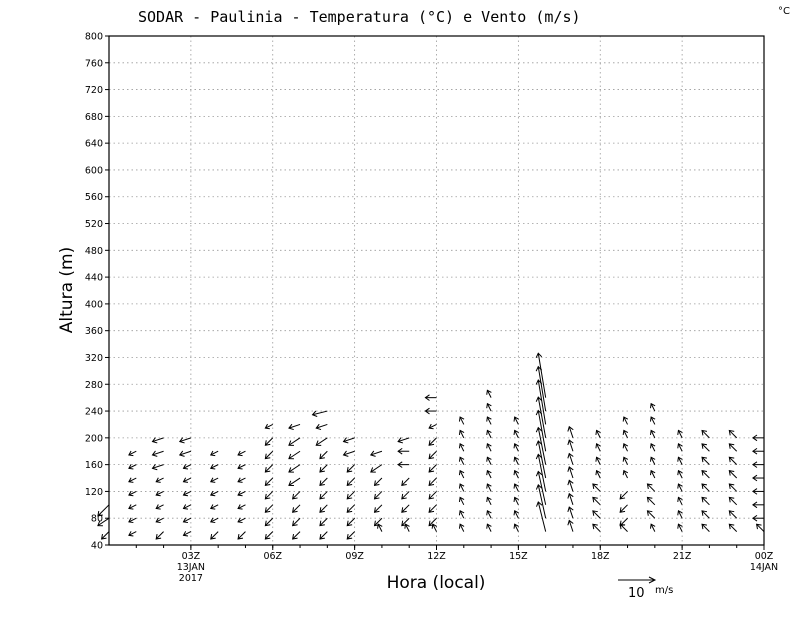 This screenshot has width=800, height=618. I want to click on x-tick-label: 03Z, so click(191, 556).